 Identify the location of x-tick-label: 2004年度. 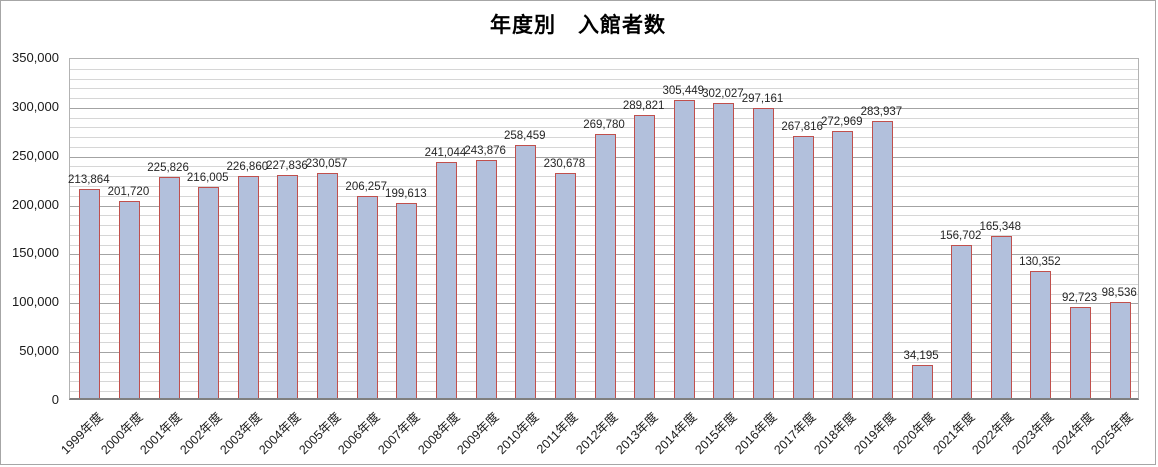
(280, 433).